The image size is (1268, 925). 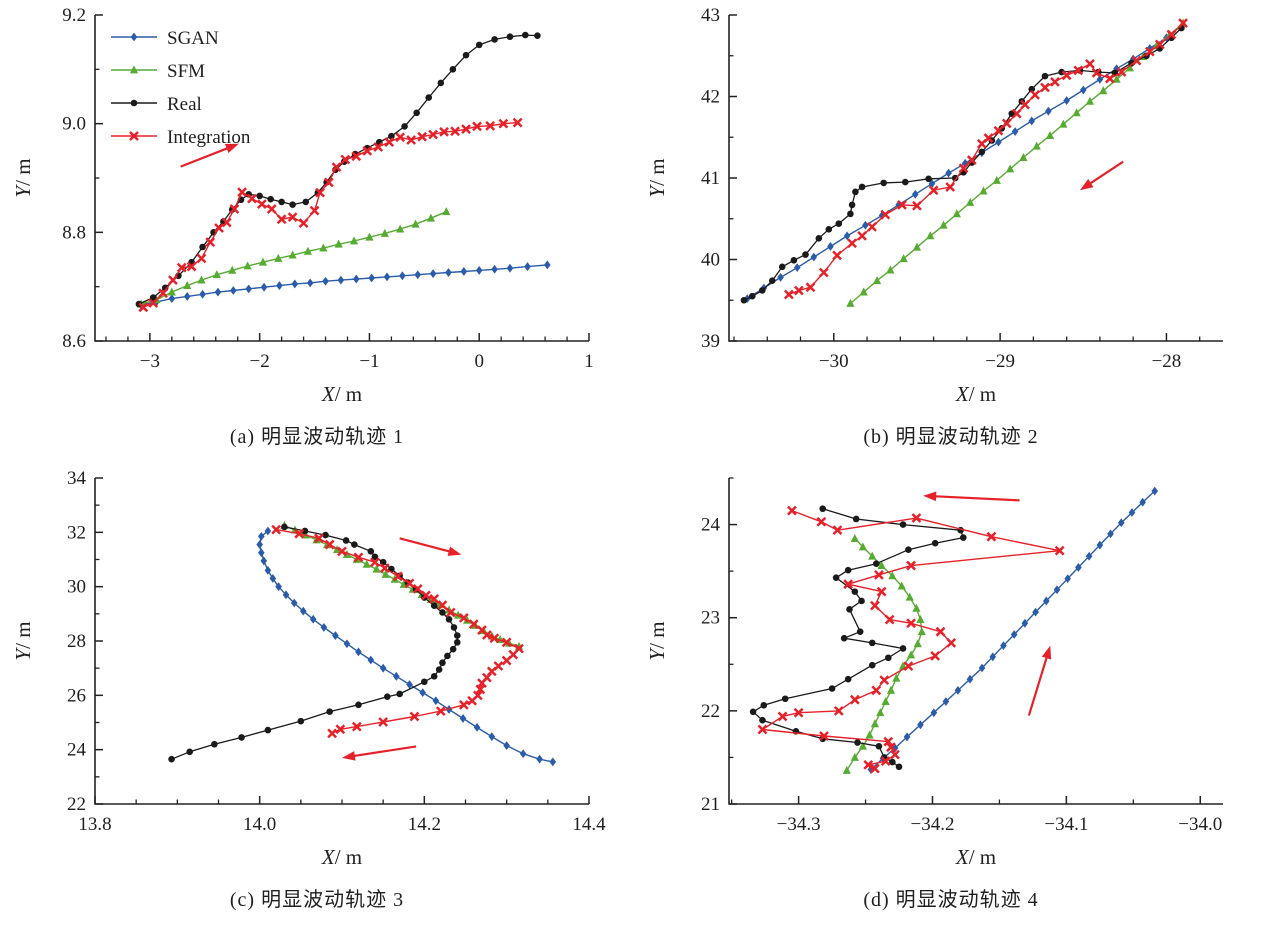 I want to click on y-tick-label: 21, so click(x=710, y=804).